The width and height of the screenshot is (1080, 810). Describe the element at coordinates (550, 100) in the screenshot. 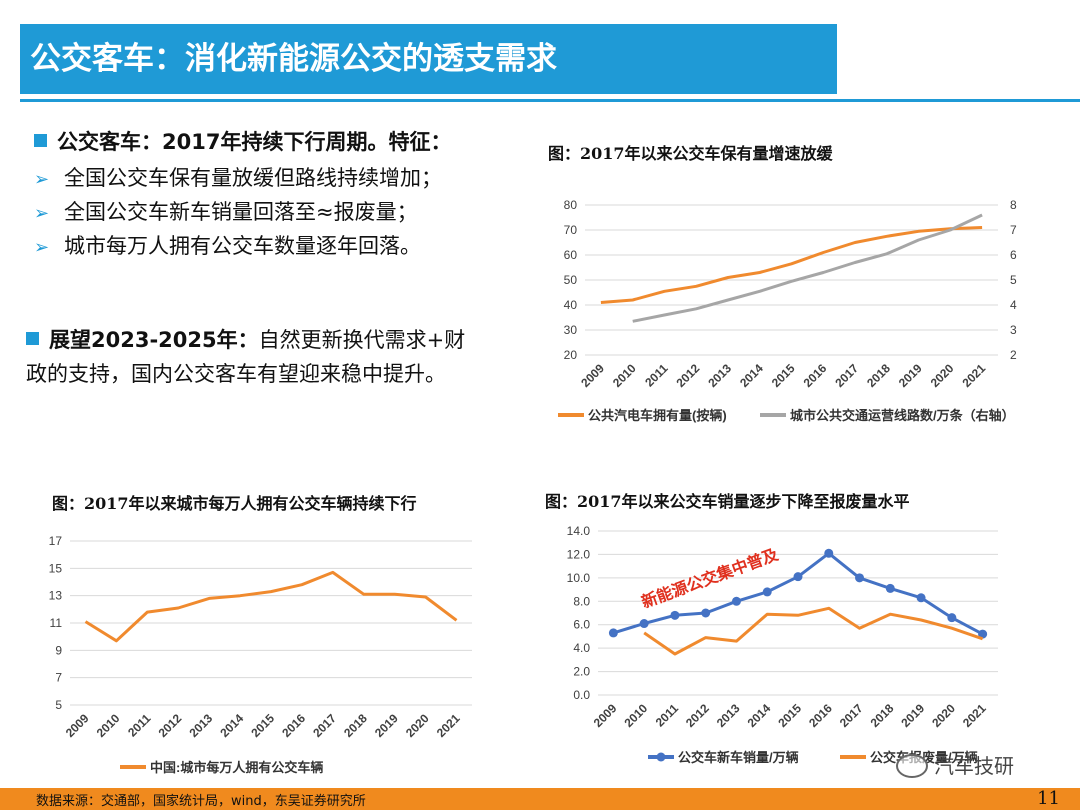

I see `title-divider` at that location.